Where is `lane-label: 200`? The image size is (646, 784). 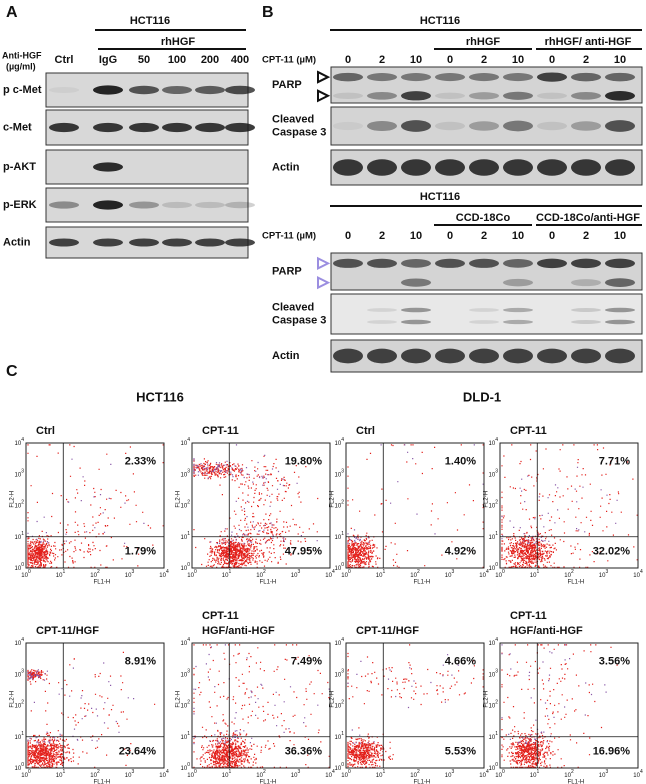 lane-label: 200 is located at coordinates (210, 60).